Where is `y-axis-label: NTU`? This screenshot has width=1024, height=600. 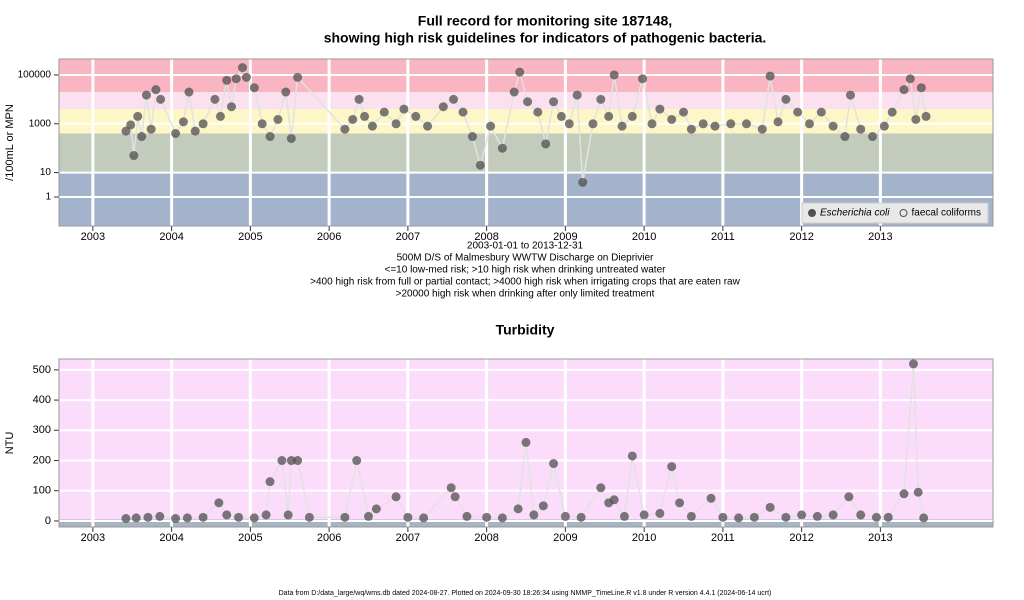 y-axis-label: NTU is located at coordinates (10, 443).